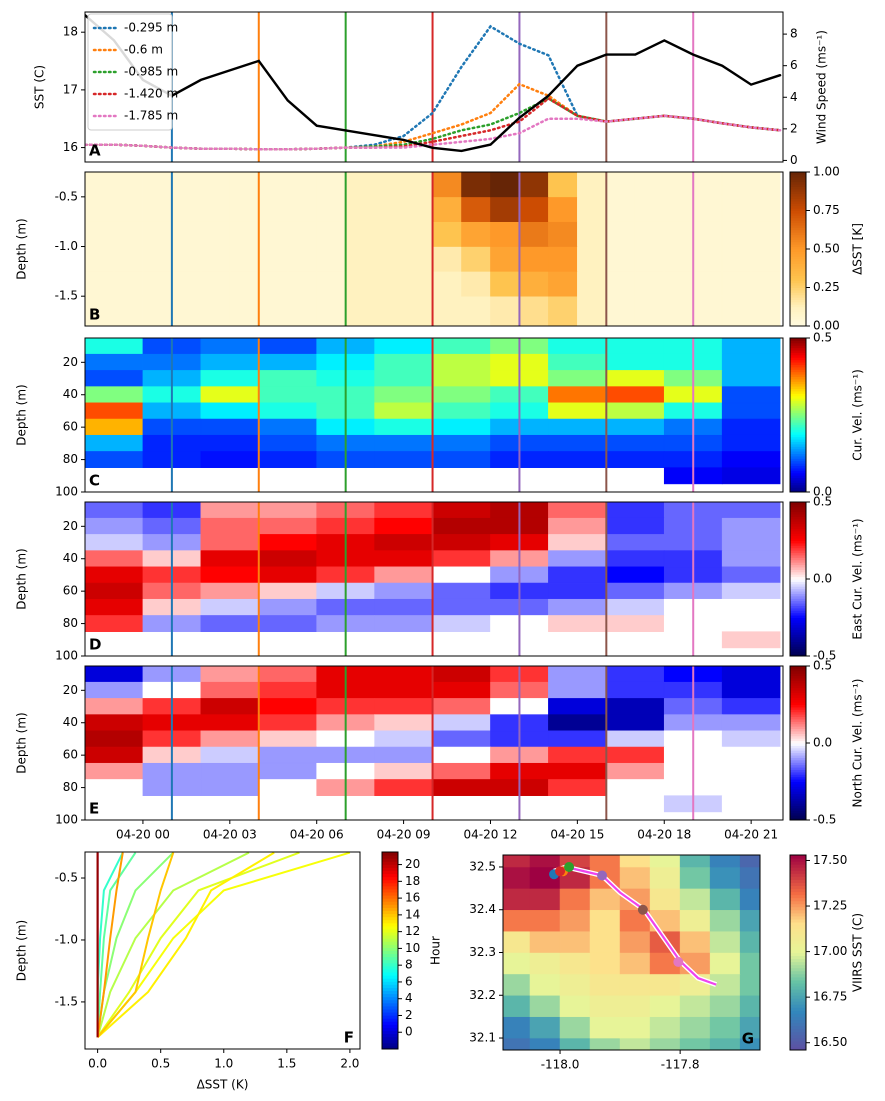  What do you see at coordinates (433, 132) in the screenshot?
I see `sst-line` at bounding box center [433, 132].